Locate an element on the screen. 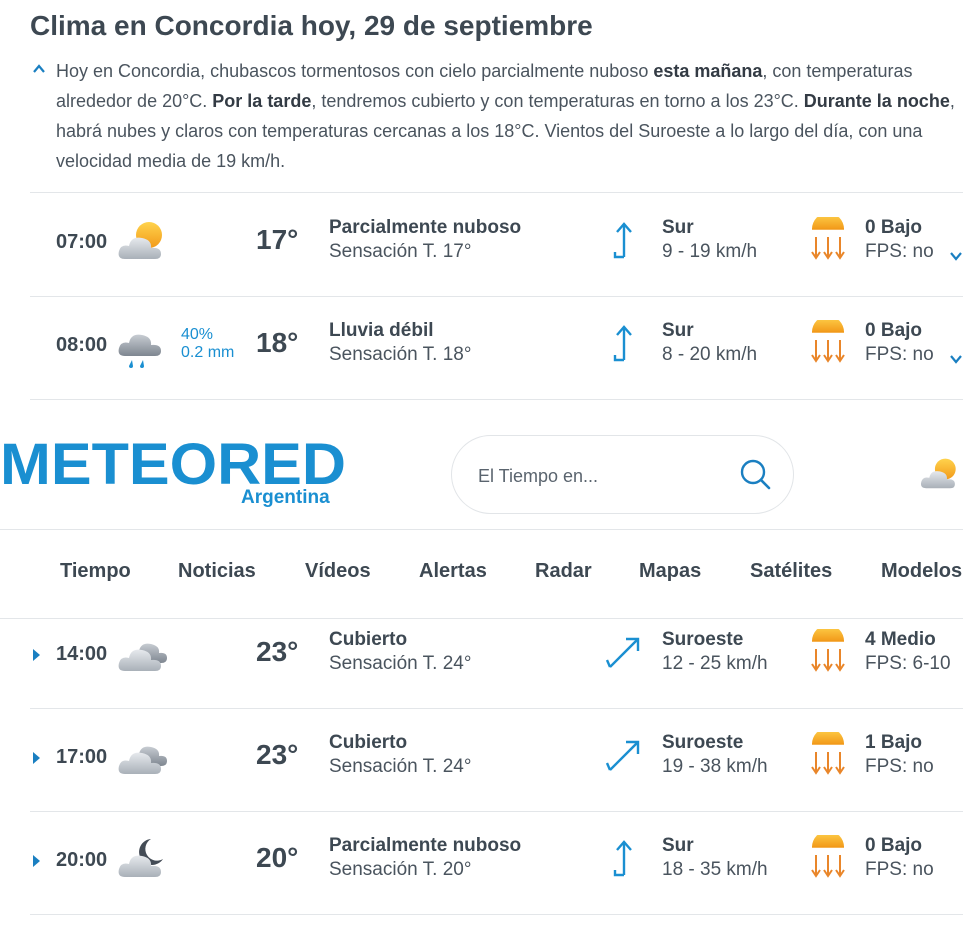 The width and height of the screenshot is (963, 942). wind-speed: 12 - 25 km/h is located at coordinates (715, 663).